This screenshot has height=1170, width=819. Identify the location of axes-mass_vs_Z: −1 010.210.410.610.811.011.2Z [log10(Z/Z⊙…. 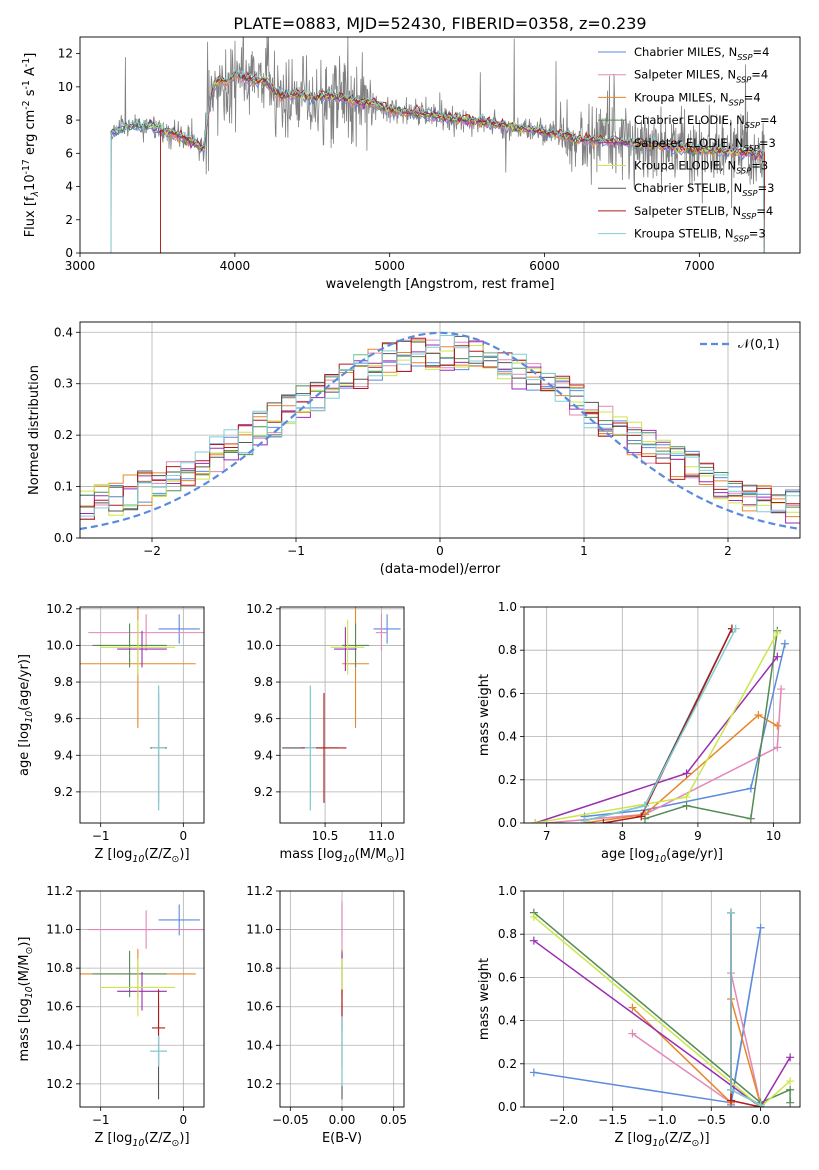
(111, 1016).